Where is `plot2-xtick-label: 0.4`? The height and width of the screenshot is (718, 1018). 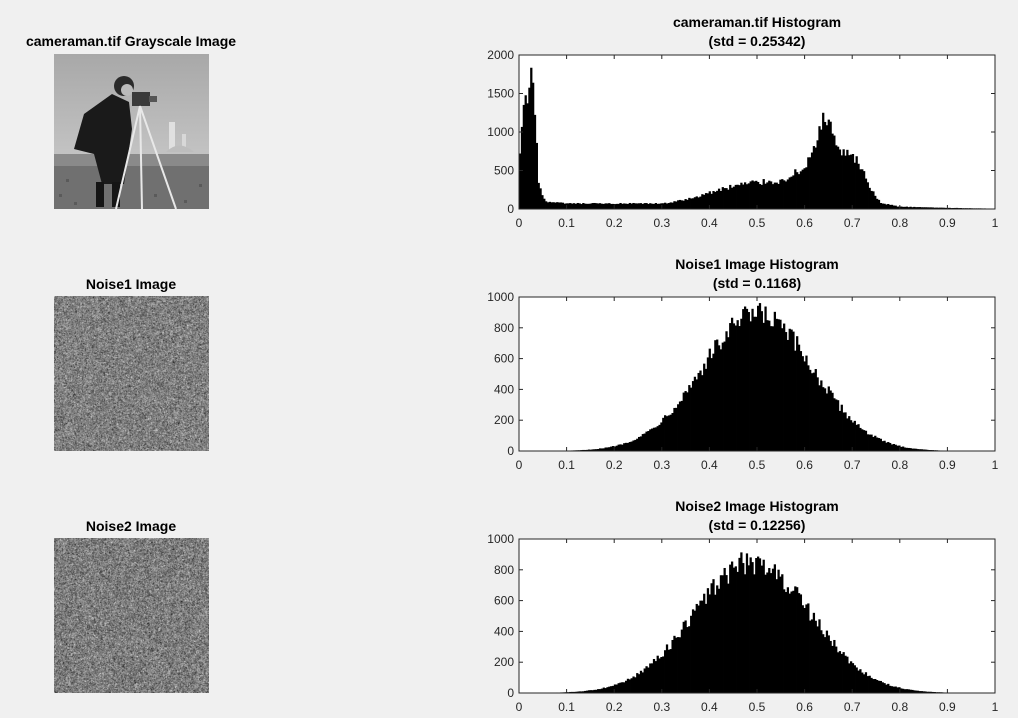 plot2-xtick-label: 0.4 is located at coordinates (709, 465).